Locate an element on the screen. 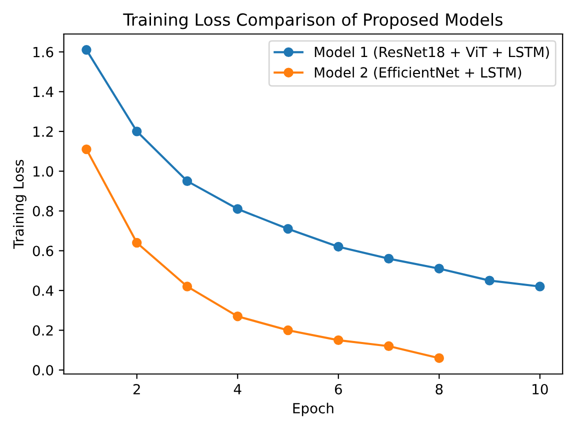  y-tick-label: 0.2 is located at coordinates (42, 330).